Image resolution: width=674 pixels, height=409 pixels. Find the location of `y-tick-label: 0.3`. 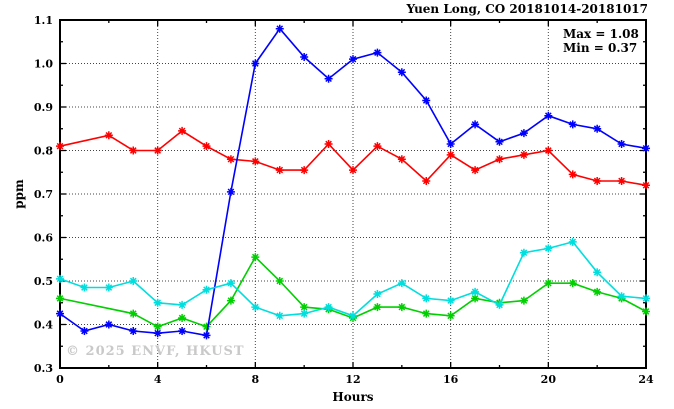

y-tick-label: 0.3 is located at coordinates (43, 368).